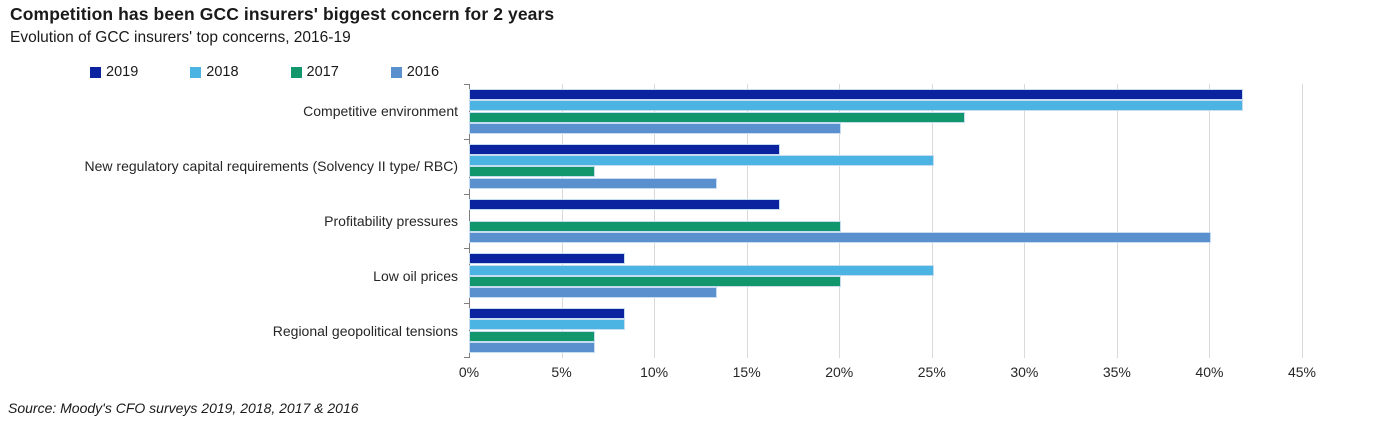 The width and height of the screenshot is (1400, 441). I want to click on bar-2019-group3, so click(625, 204).